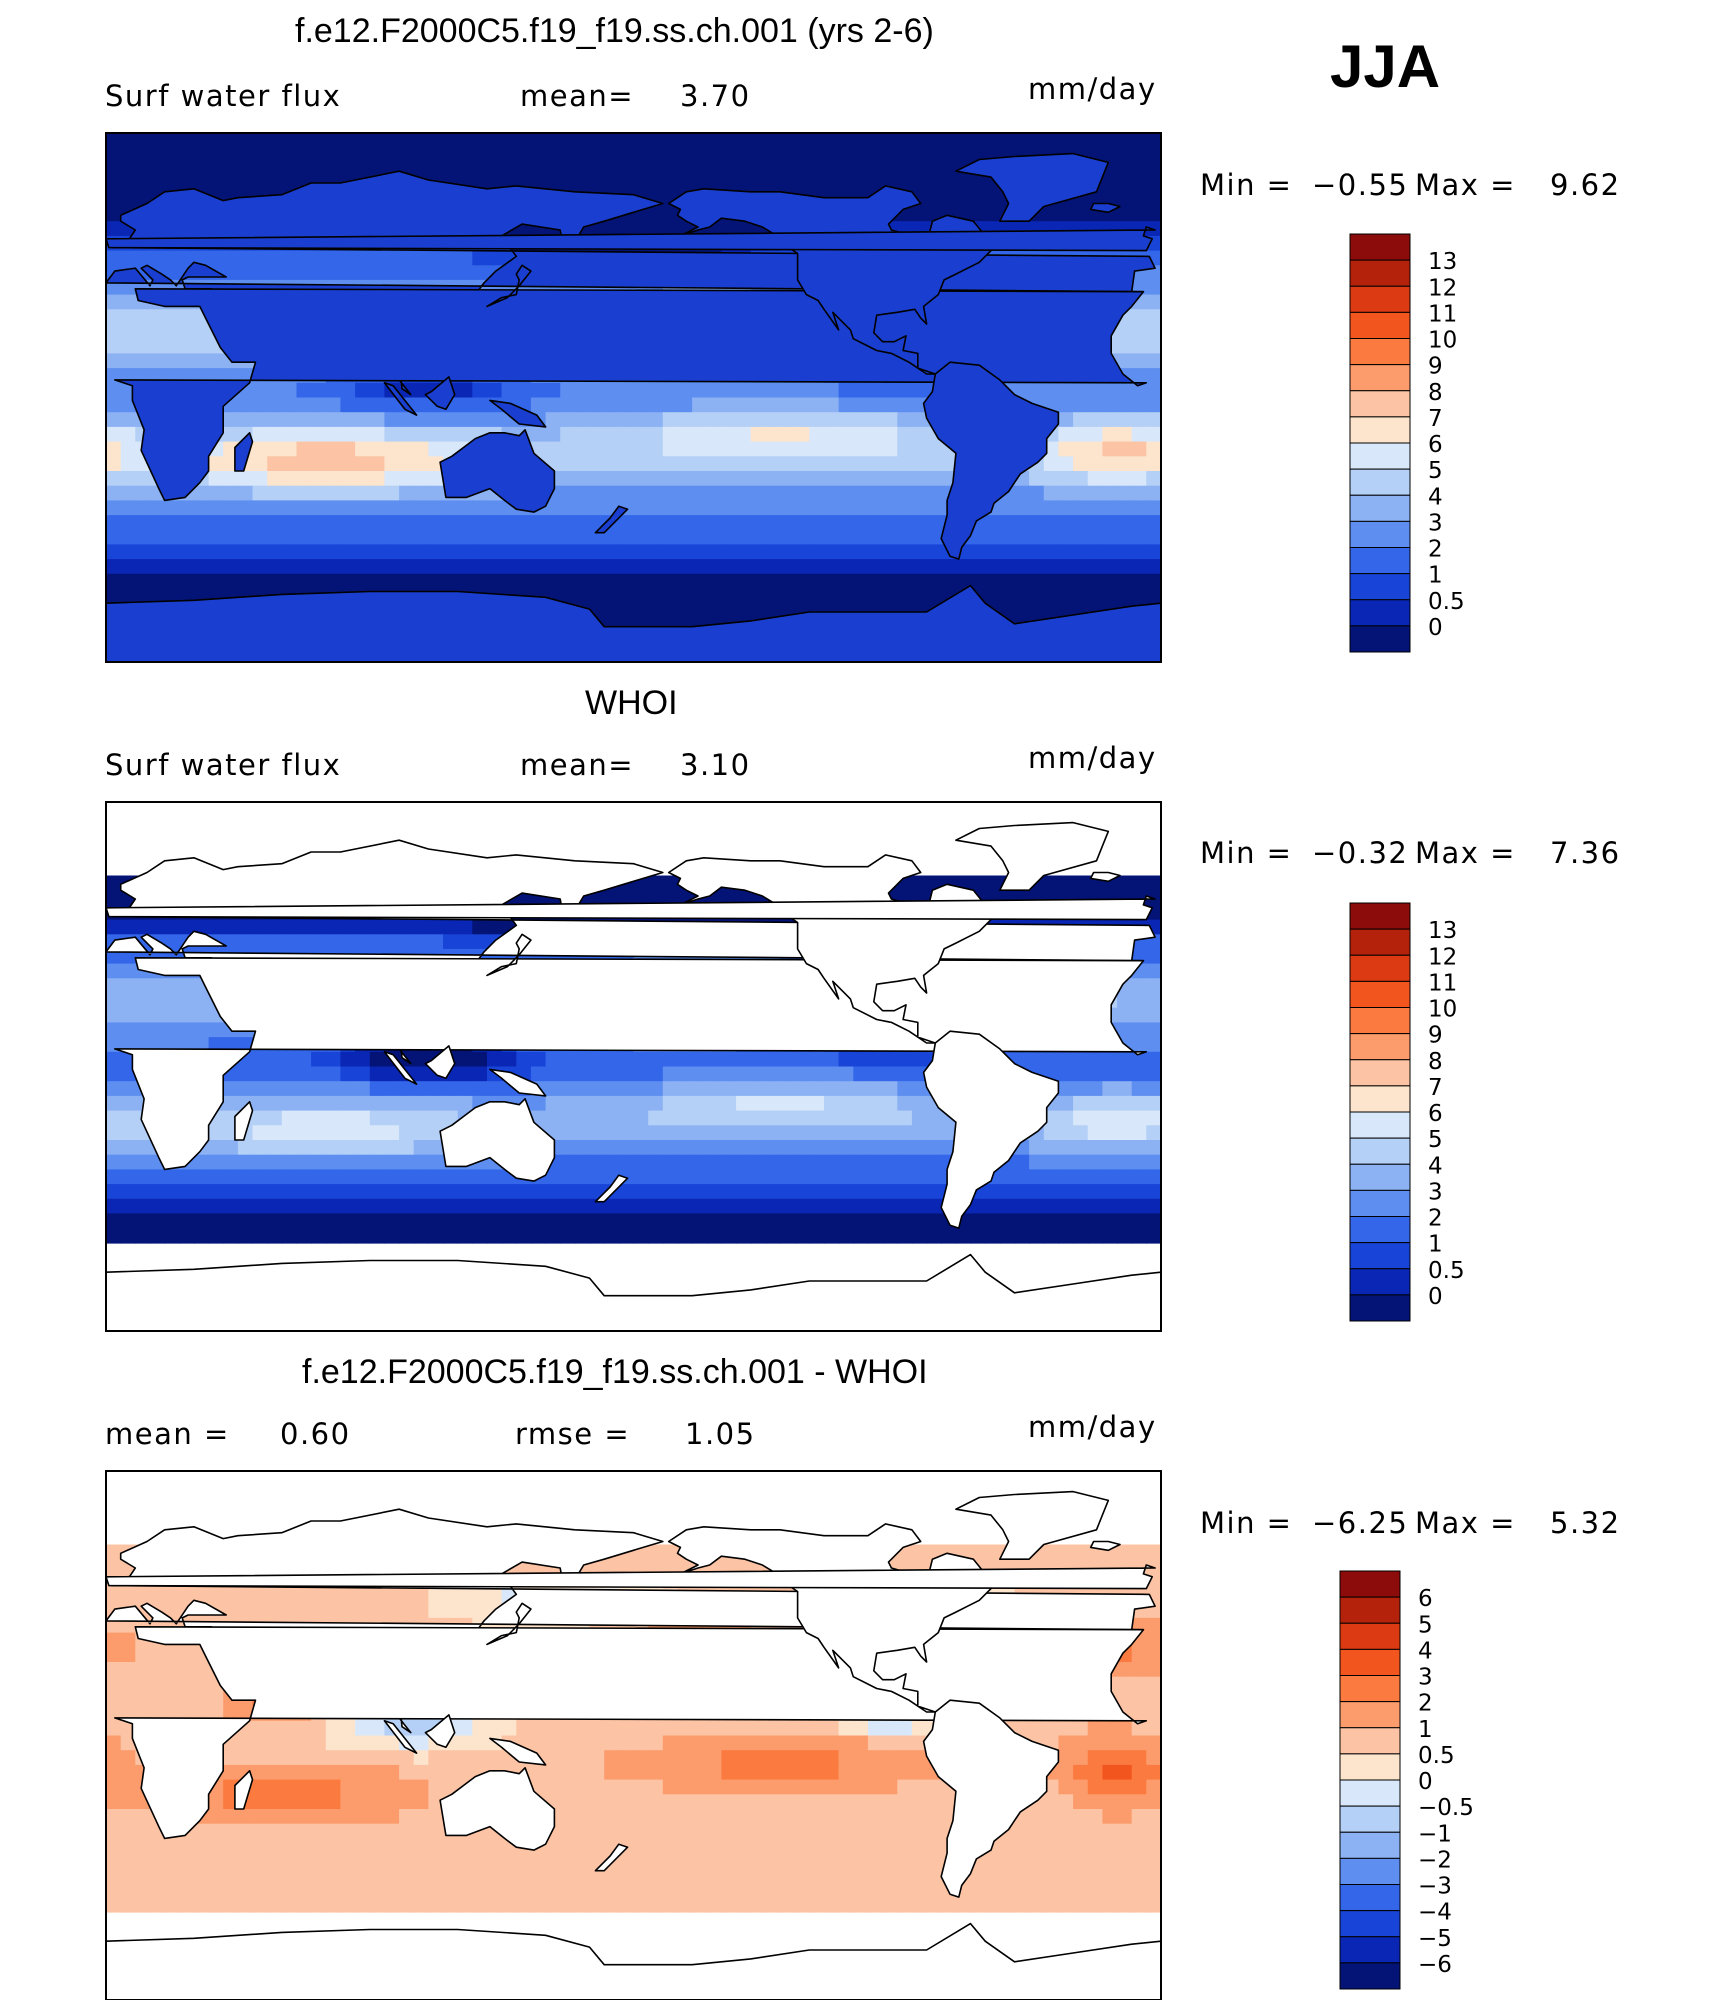 The height and width of the screenshot is (2000, 1710). Describe the element at coordinates (1465, 1523) in the screenshot. I see `panel-3-max-label: Max =` at that location.